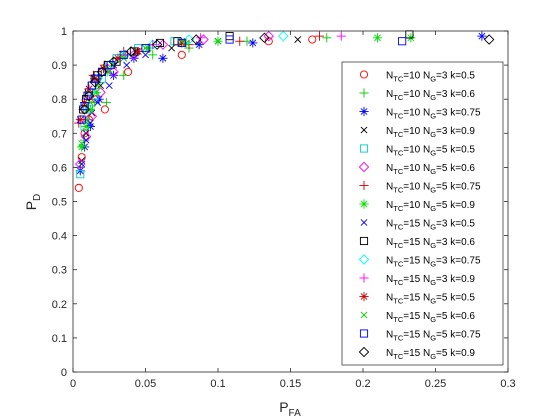  I want to click on y-tick-label: 0.8, so click(59, 100).